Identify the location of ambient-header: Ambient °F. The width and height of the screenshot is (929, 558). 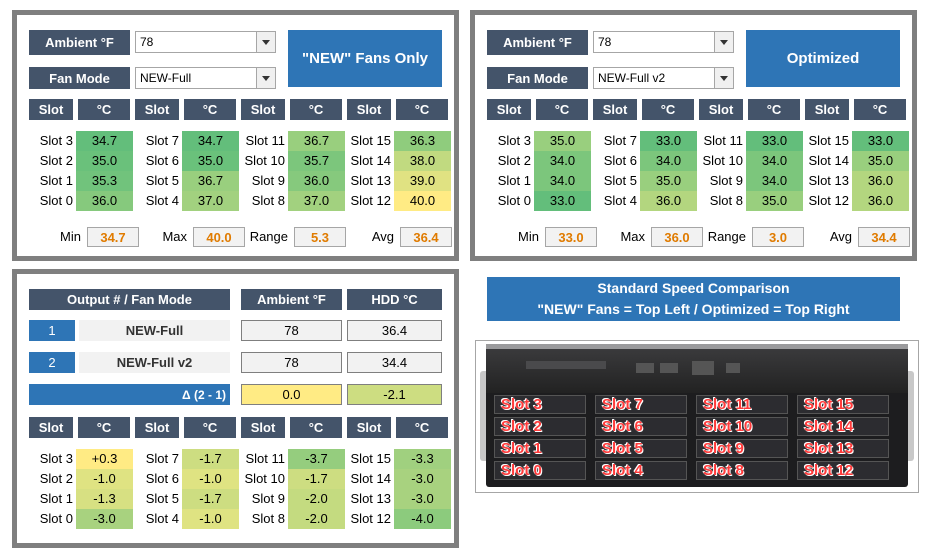
(291, 299).